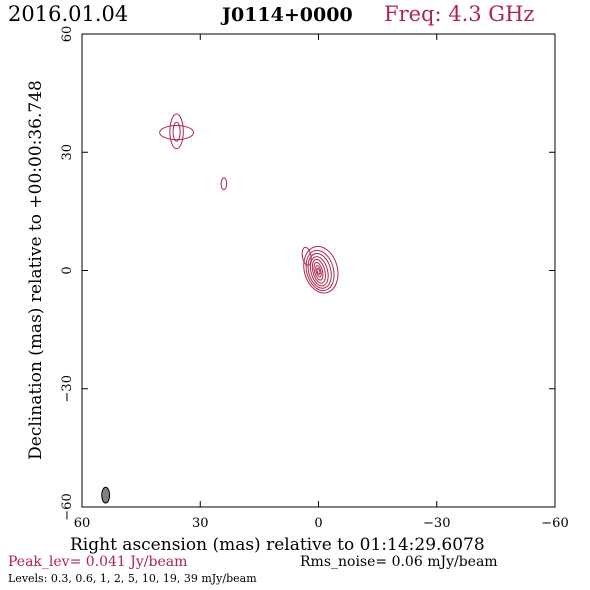 The width and height of the screenshot is (590, 590). I want to click on peak-level: Peak_lev= 0.041 Jy/beam, so click(98, 562).